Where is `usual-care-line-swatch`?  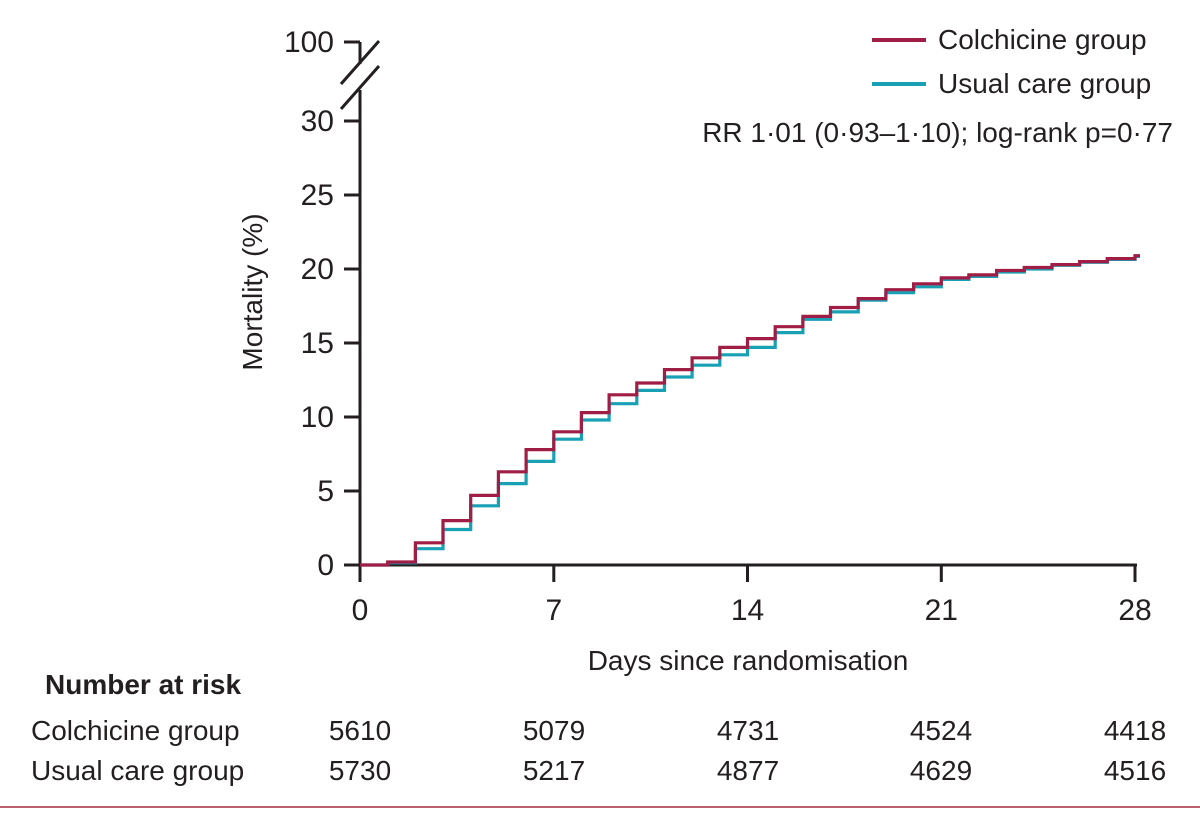
usual-care-line-swatch is located at coordinates (899, 84).